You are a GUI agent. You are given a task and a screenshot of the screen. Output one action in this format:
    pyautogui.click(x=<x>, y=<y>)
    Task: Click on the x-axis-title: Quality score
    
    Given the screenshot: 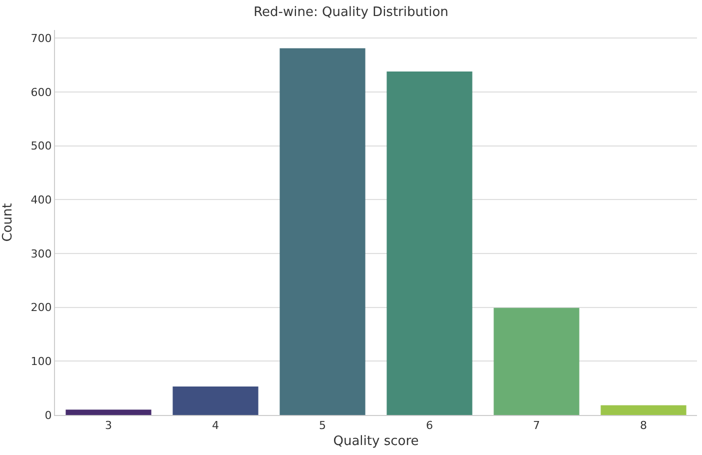 What is the action you would take?
    pyautogui.click(x=376, y=441)
    